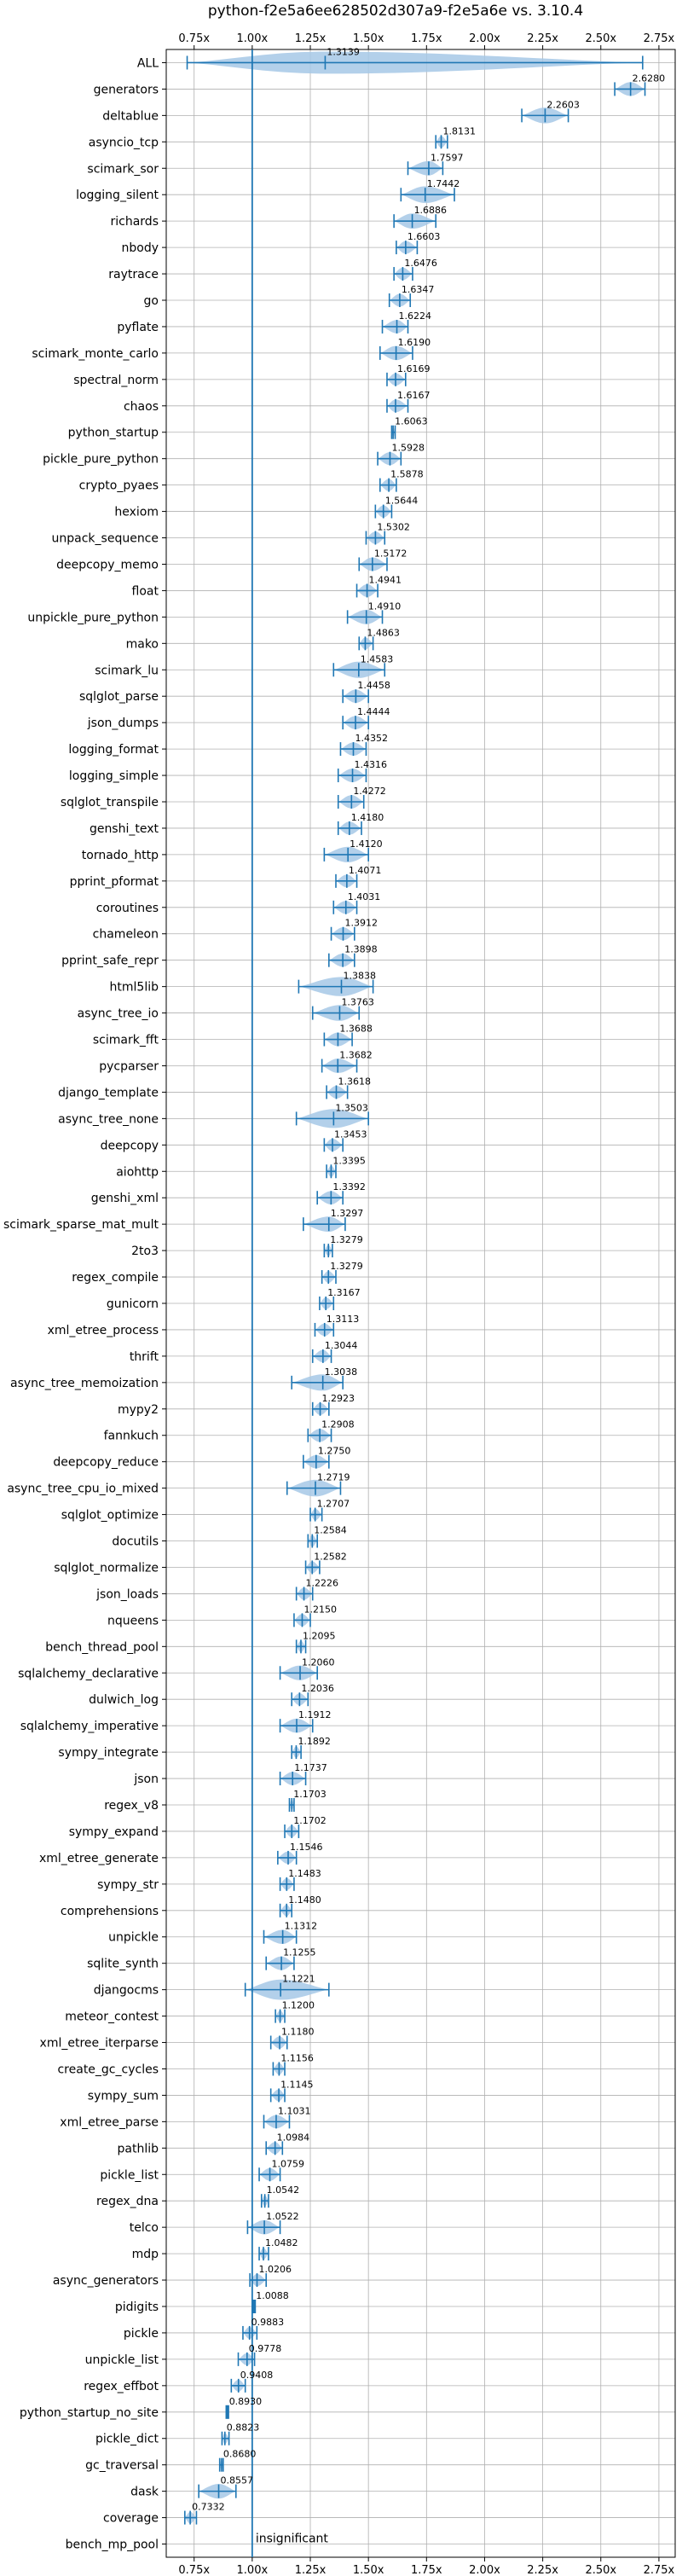 Image resolution: width=682 pixels, height=2576 pixels. What do you see at coordinates (194, 38) in the screenshot?
I see `x-tick-label-top: 0.75x` at bounding box center [194, 38].